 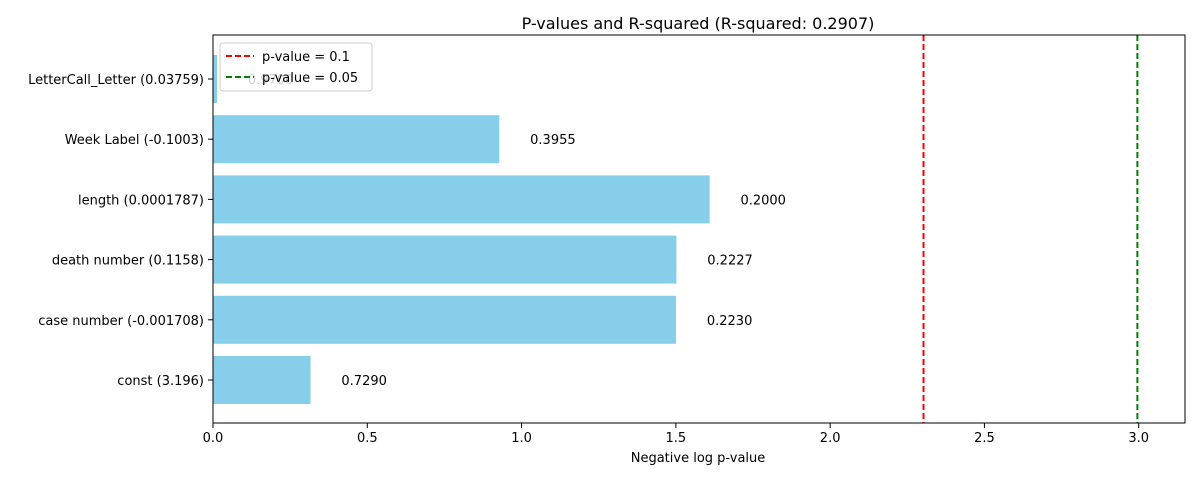 What do you see at coordinates (698, 458) in the screenshot?
I see `x-axis-label: Negative log p-value` at bounding box center [698, 458].